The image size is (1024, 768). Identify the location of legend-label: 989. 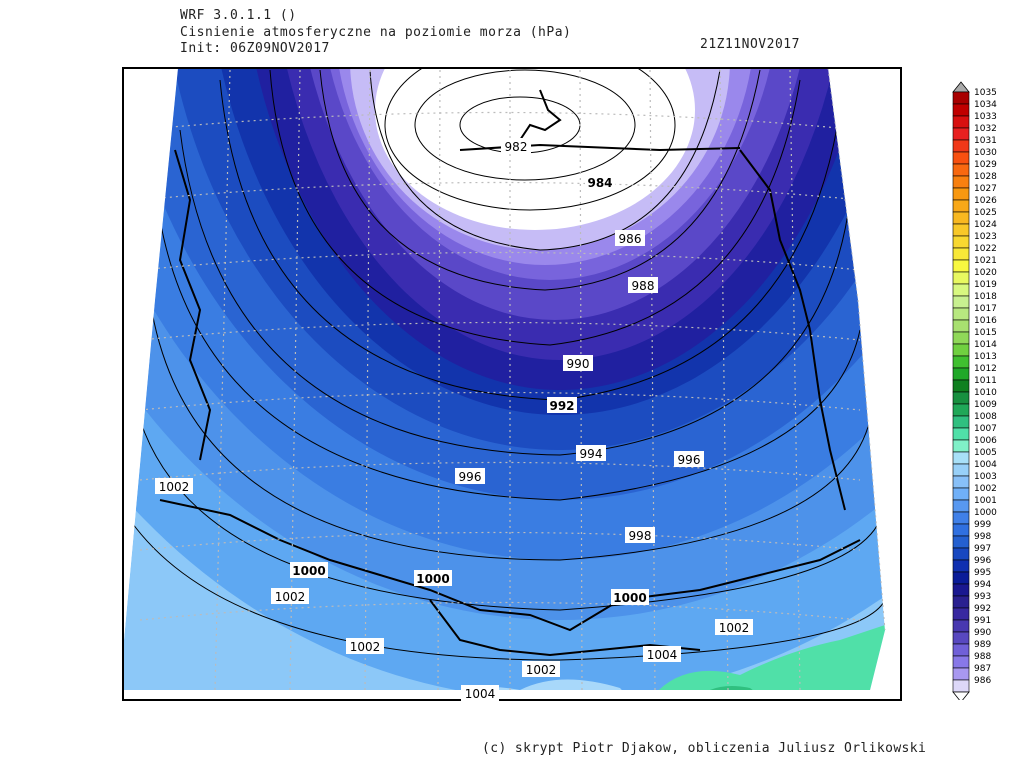
(982, 645).